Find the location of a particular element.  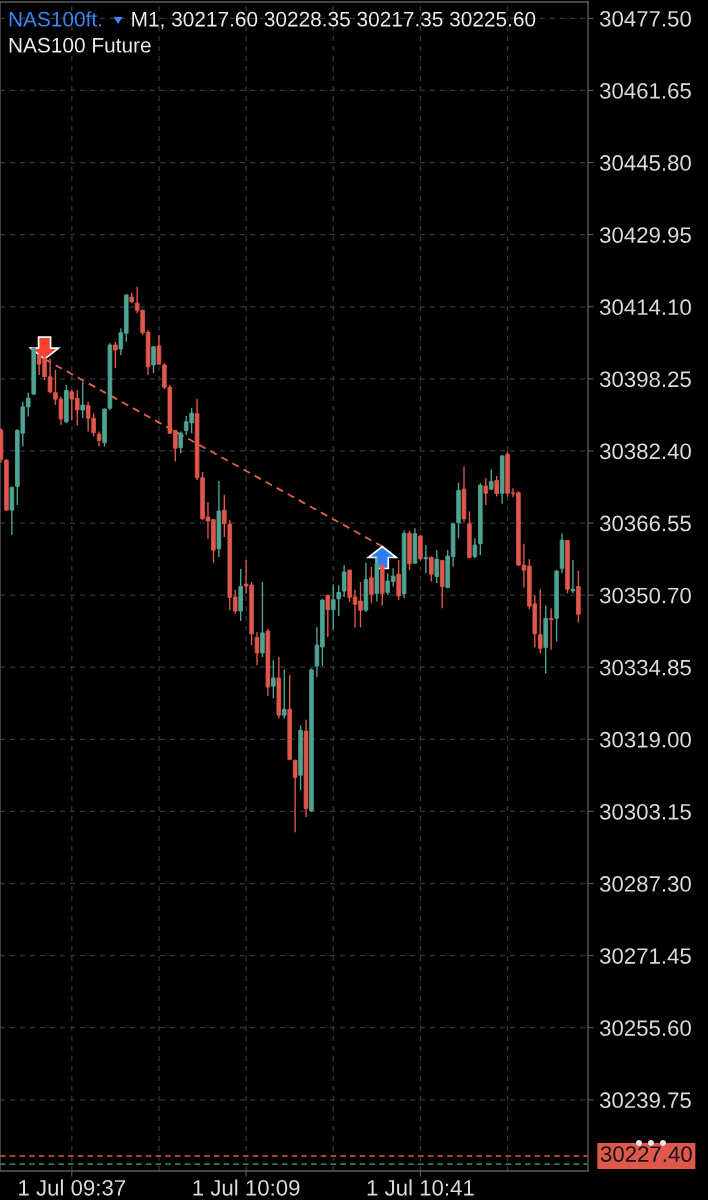

y-tick-label: 30414.10 is located at coordinates (645, 307).